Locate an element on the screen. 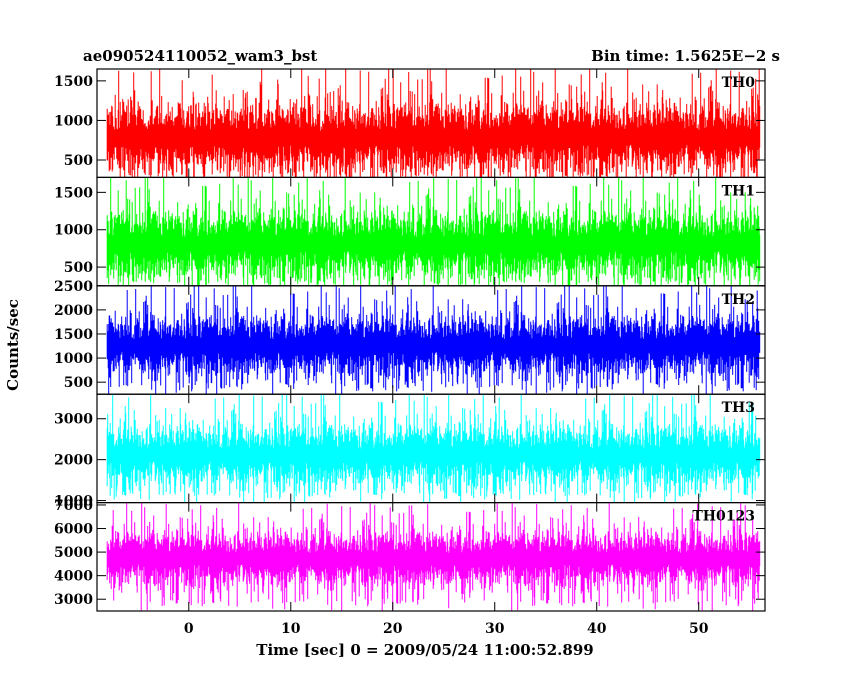 This screenshot has height=680, width=850. panel-label-th0123: TH0123 is located at coordinates (723, 517).